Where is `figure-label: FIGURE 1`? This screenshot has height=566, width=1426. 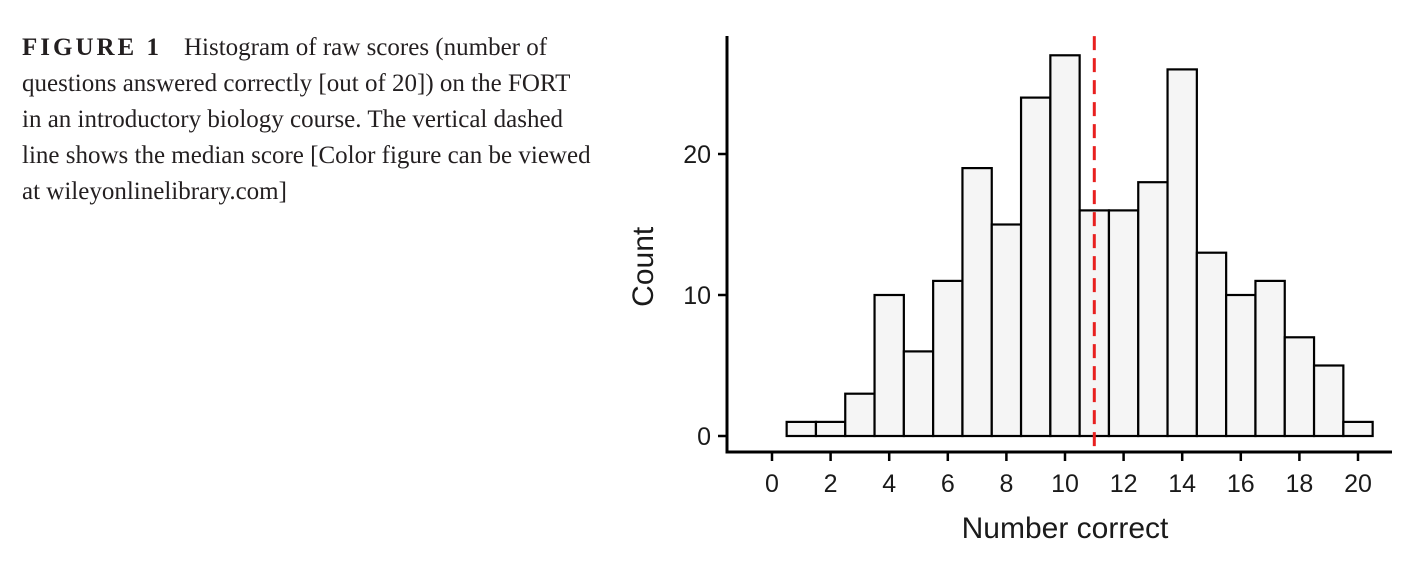 figure-label: FIGURE 1 is located at coordinates (92, 47).